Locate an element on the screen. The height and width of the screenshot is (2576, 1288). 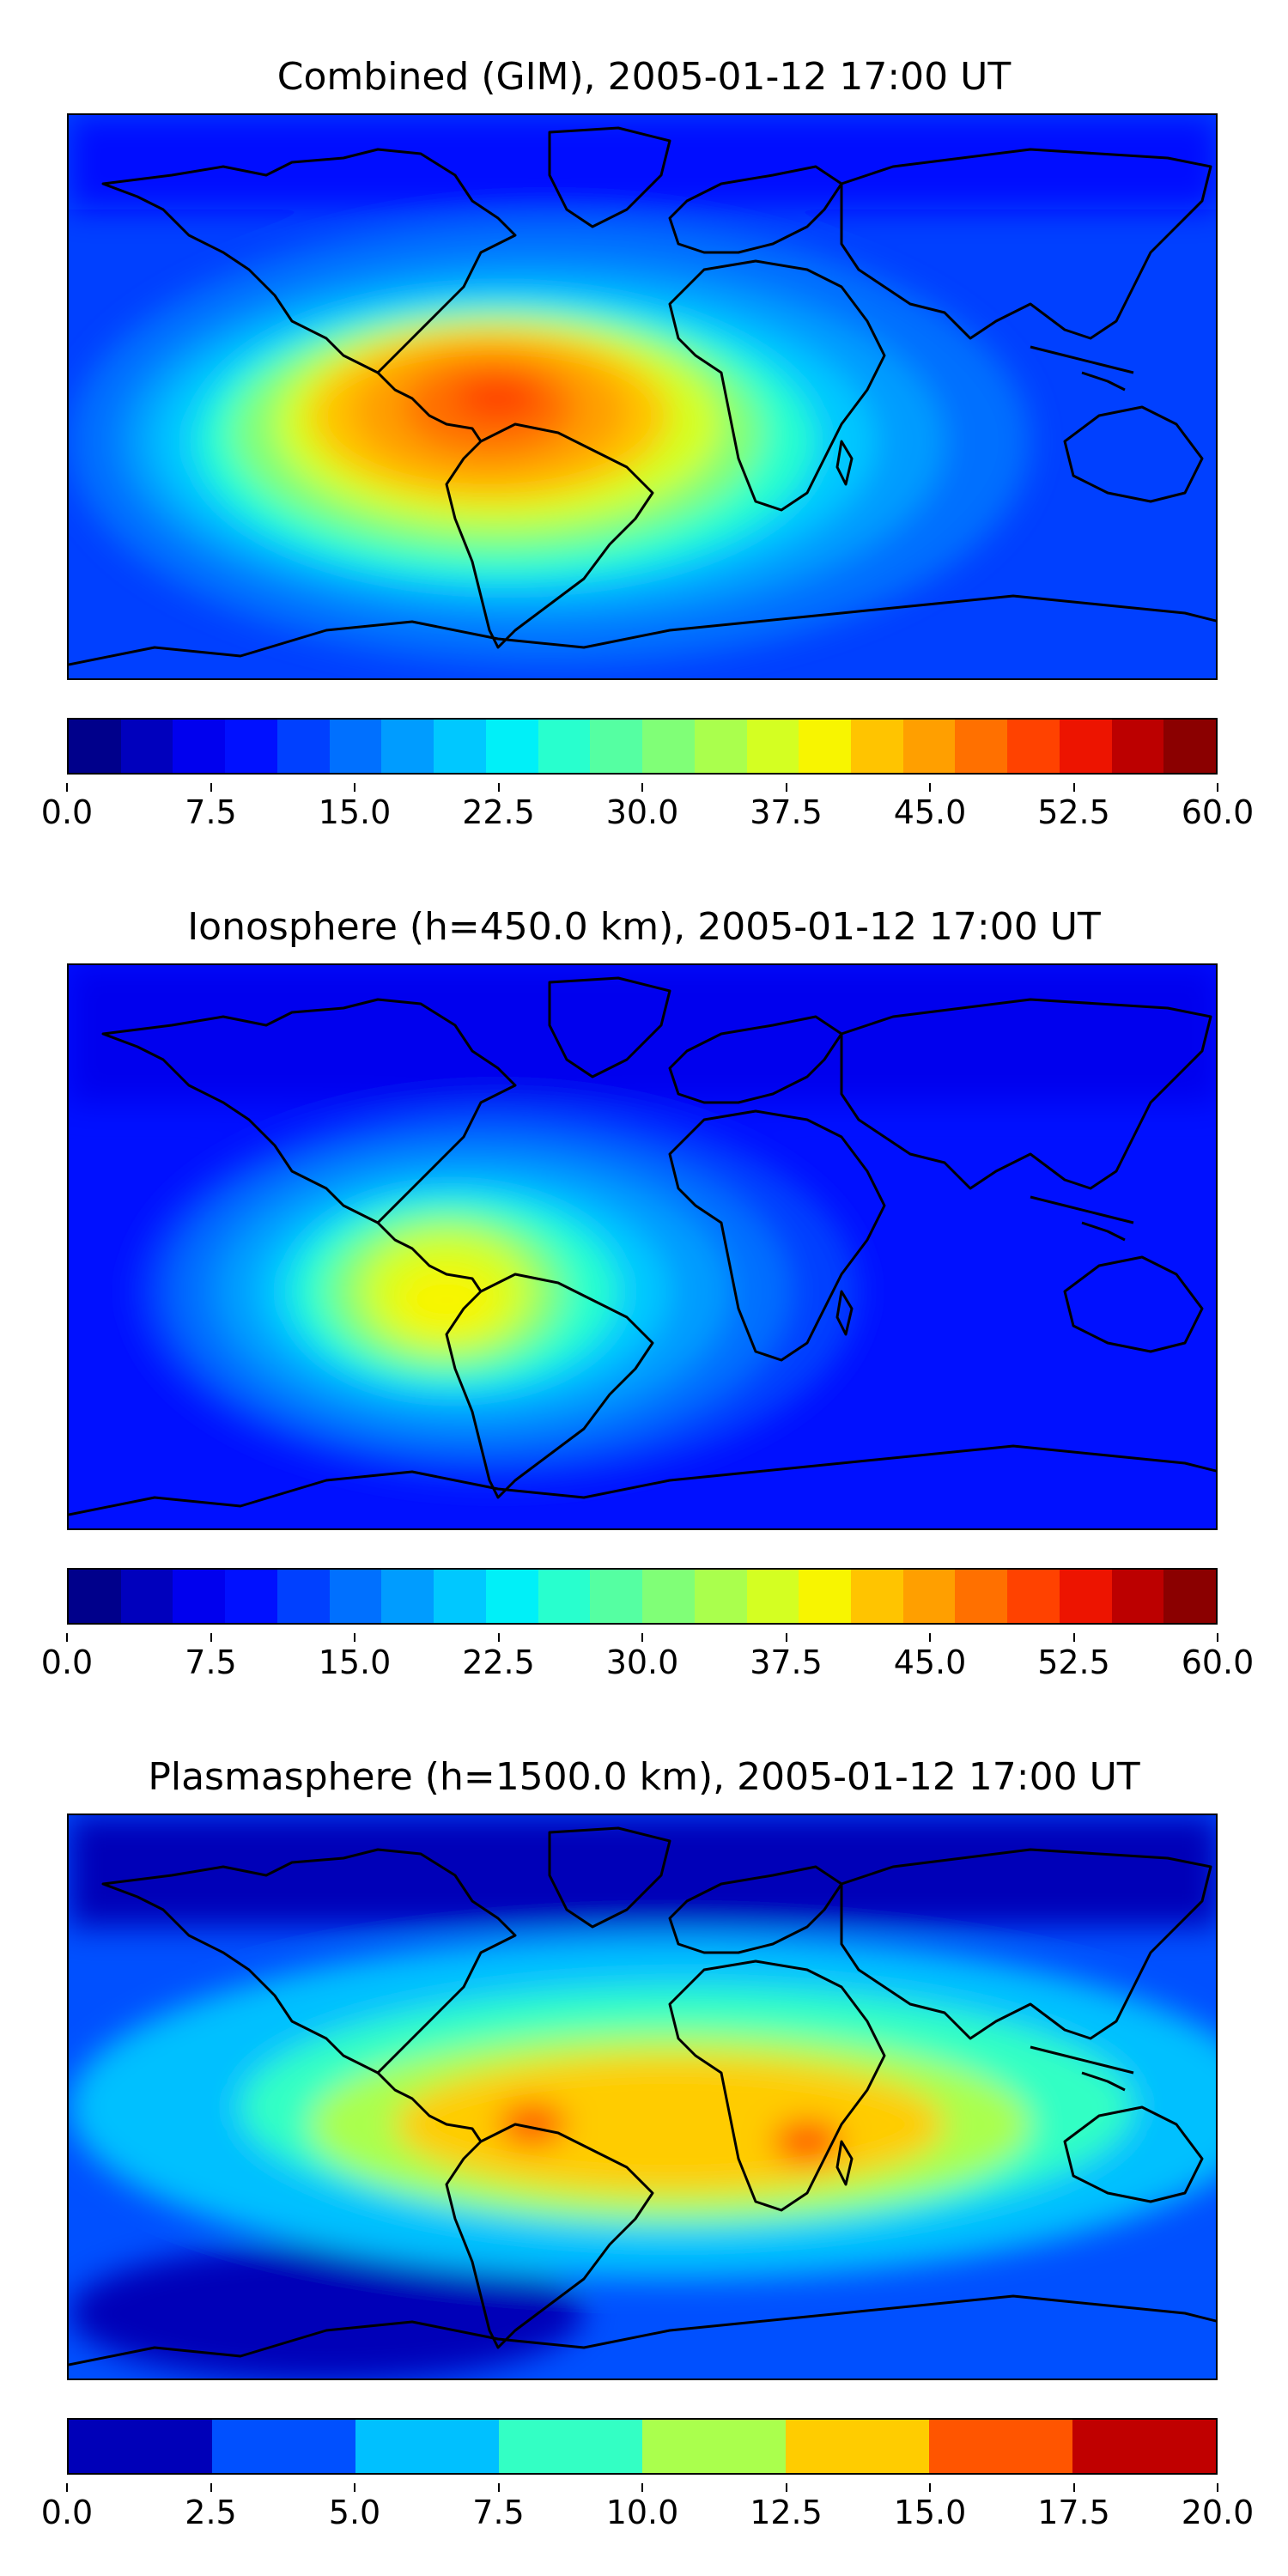
colorbar-tick-label: 17.5 is located at coordinates (1074, 2513).